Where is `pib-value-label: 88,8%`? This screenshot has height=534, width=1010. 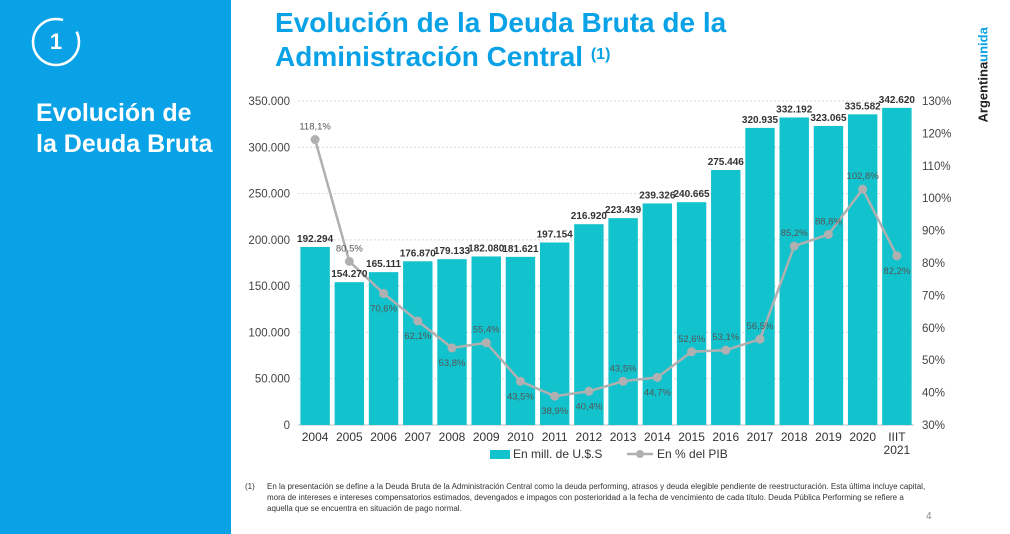
pib-value-label: 88,8% is located at coordinates (828, 221).